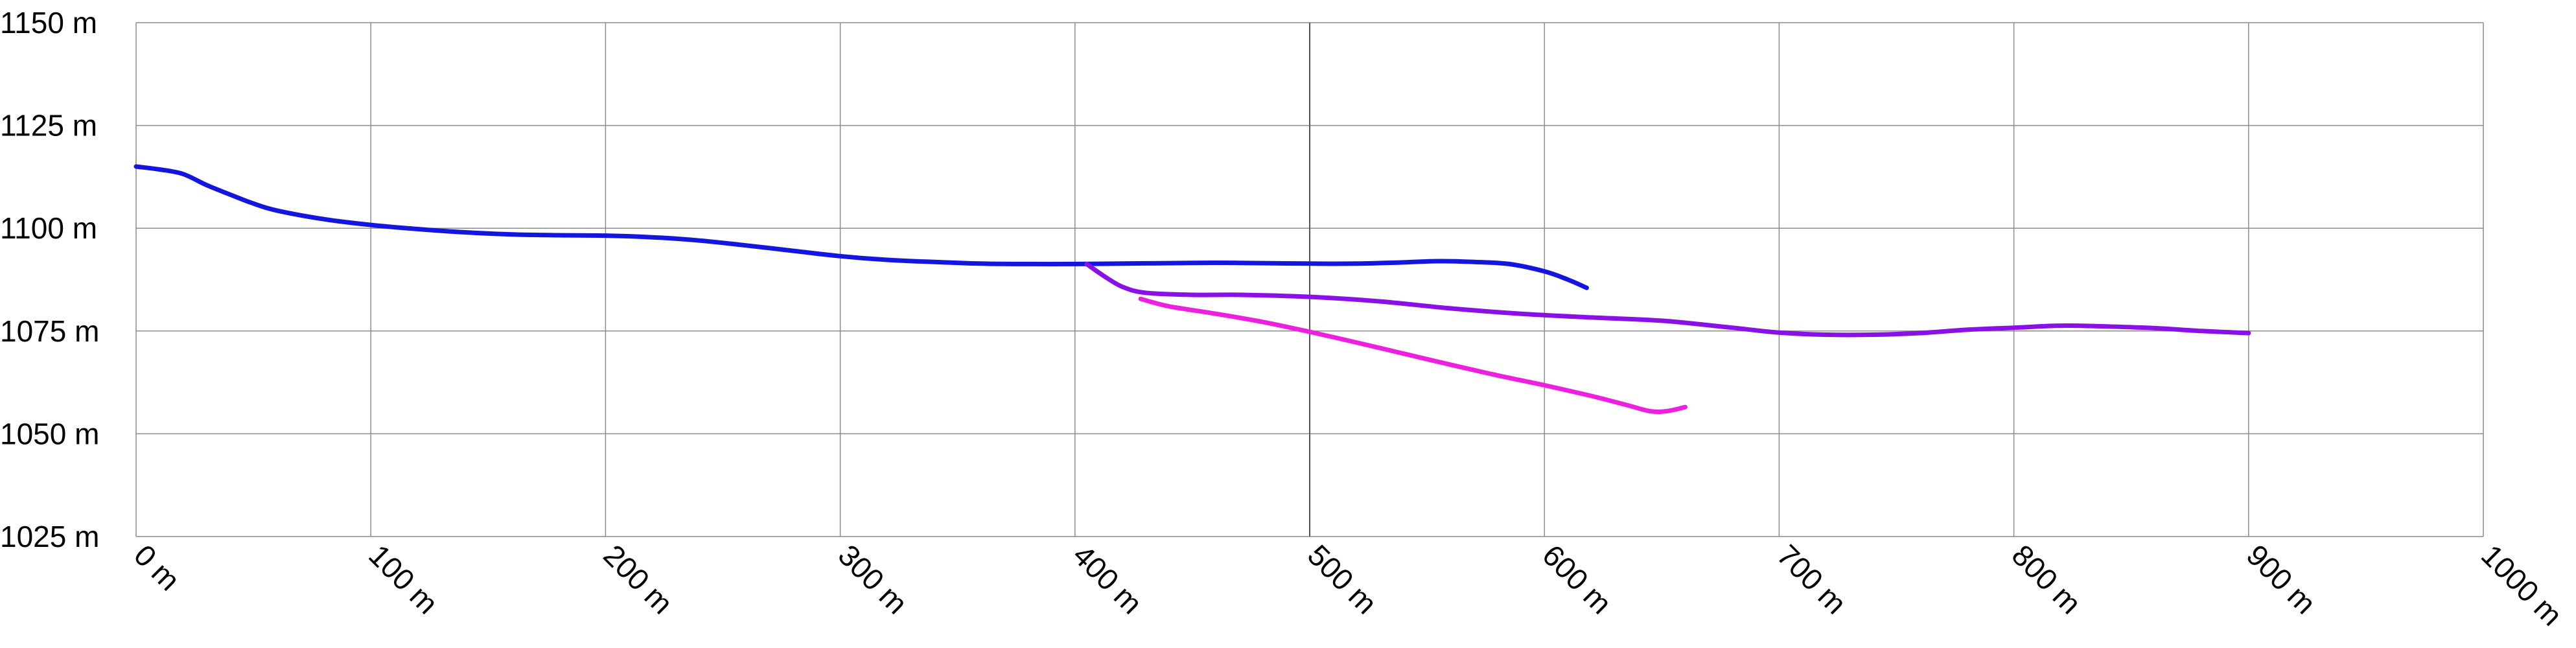 This screenshot has width=2576, height=648. What do you see at coordinates (1342, 579) in the screenshot?
I see `x-tick-label: 500 m` at bounding box center [1342, 579].